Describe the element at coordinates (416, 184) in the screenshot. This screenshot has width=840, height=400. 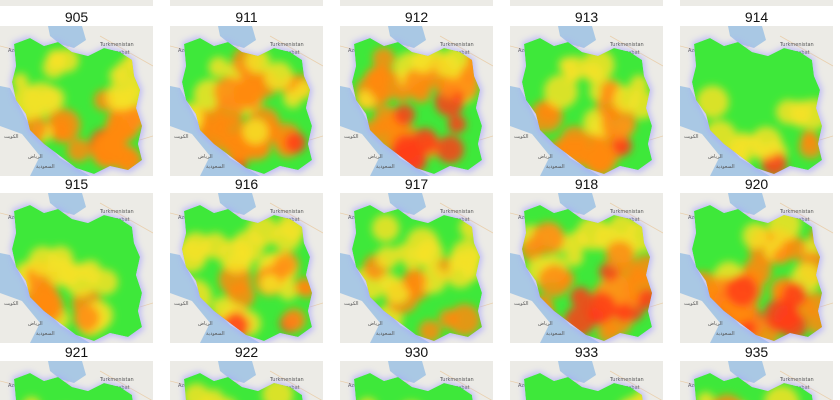
I see `panel-label: 917` at that location.